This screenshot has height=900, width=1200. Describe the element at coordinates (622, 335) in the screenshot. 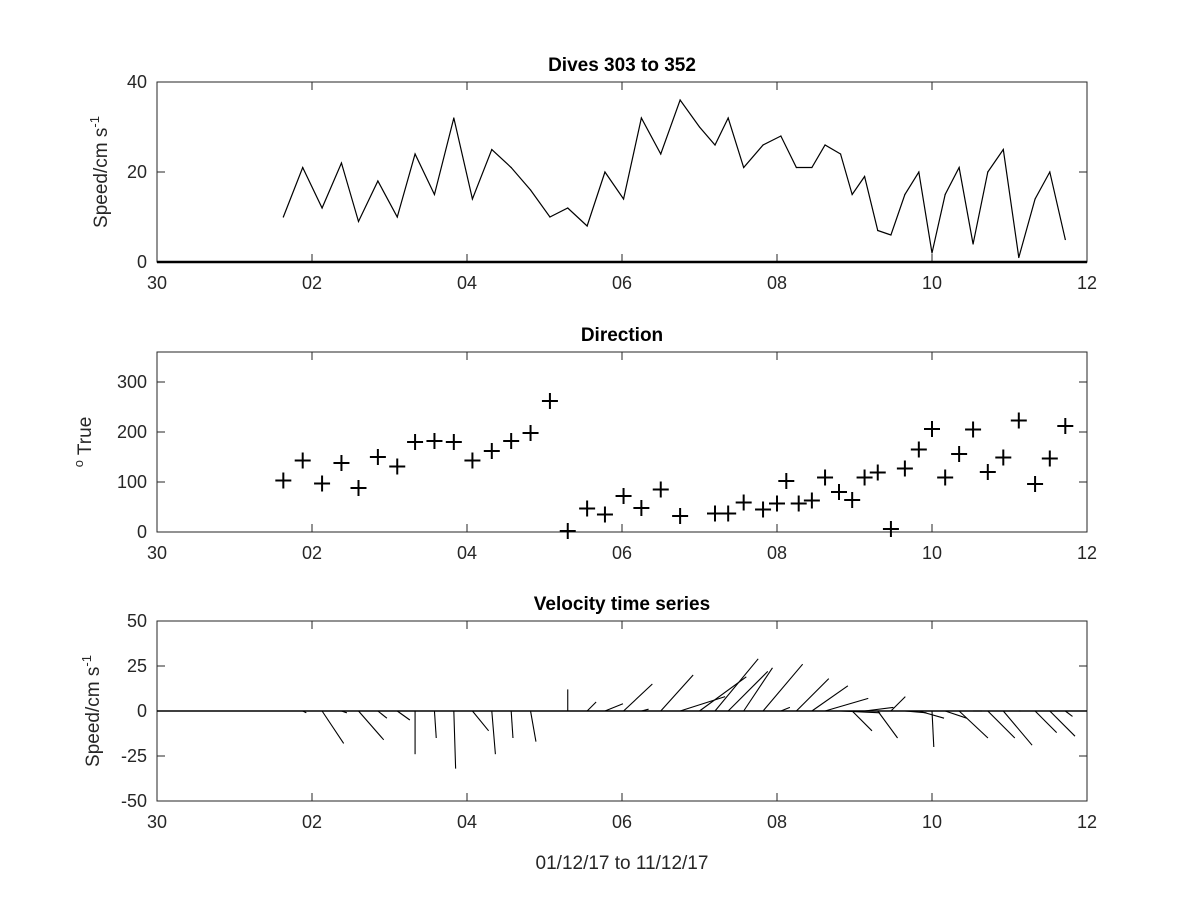

I see `direction-panel-title: Direction` at that location.